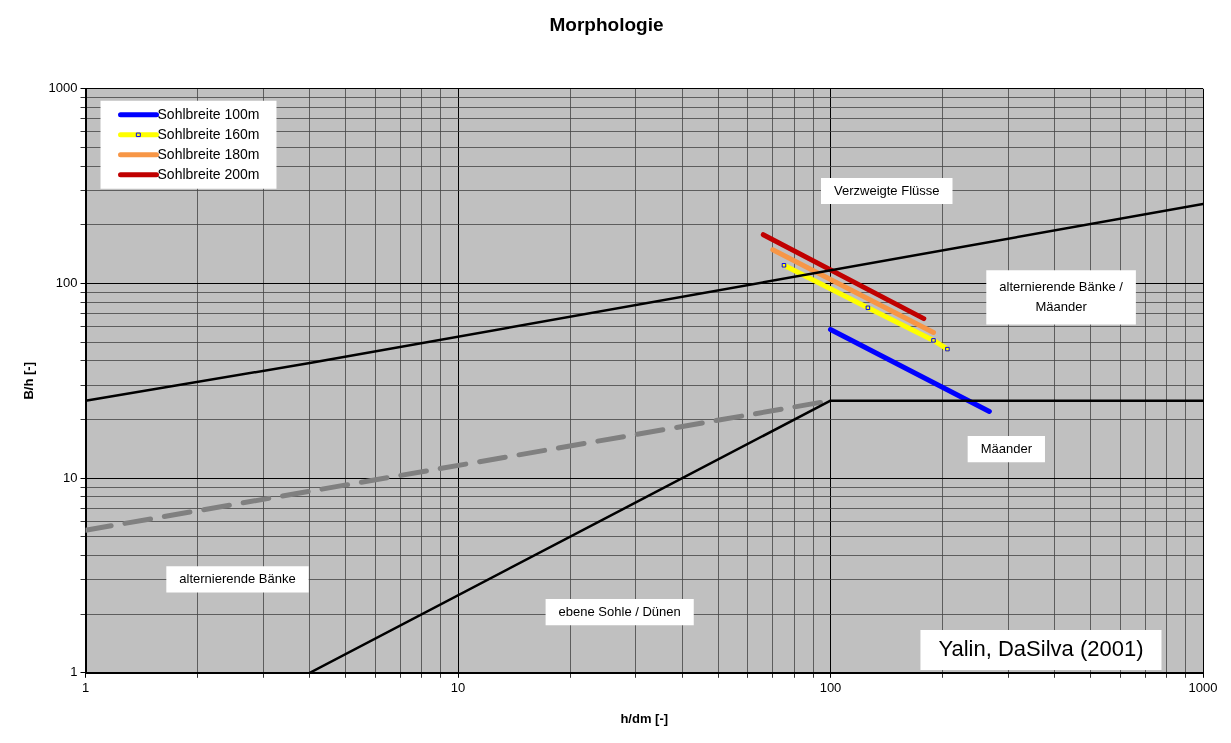  Describe the element at coordinates (208, 113) in the screenshot. I see `legend-label: Sohlbreite 100m` at that location.